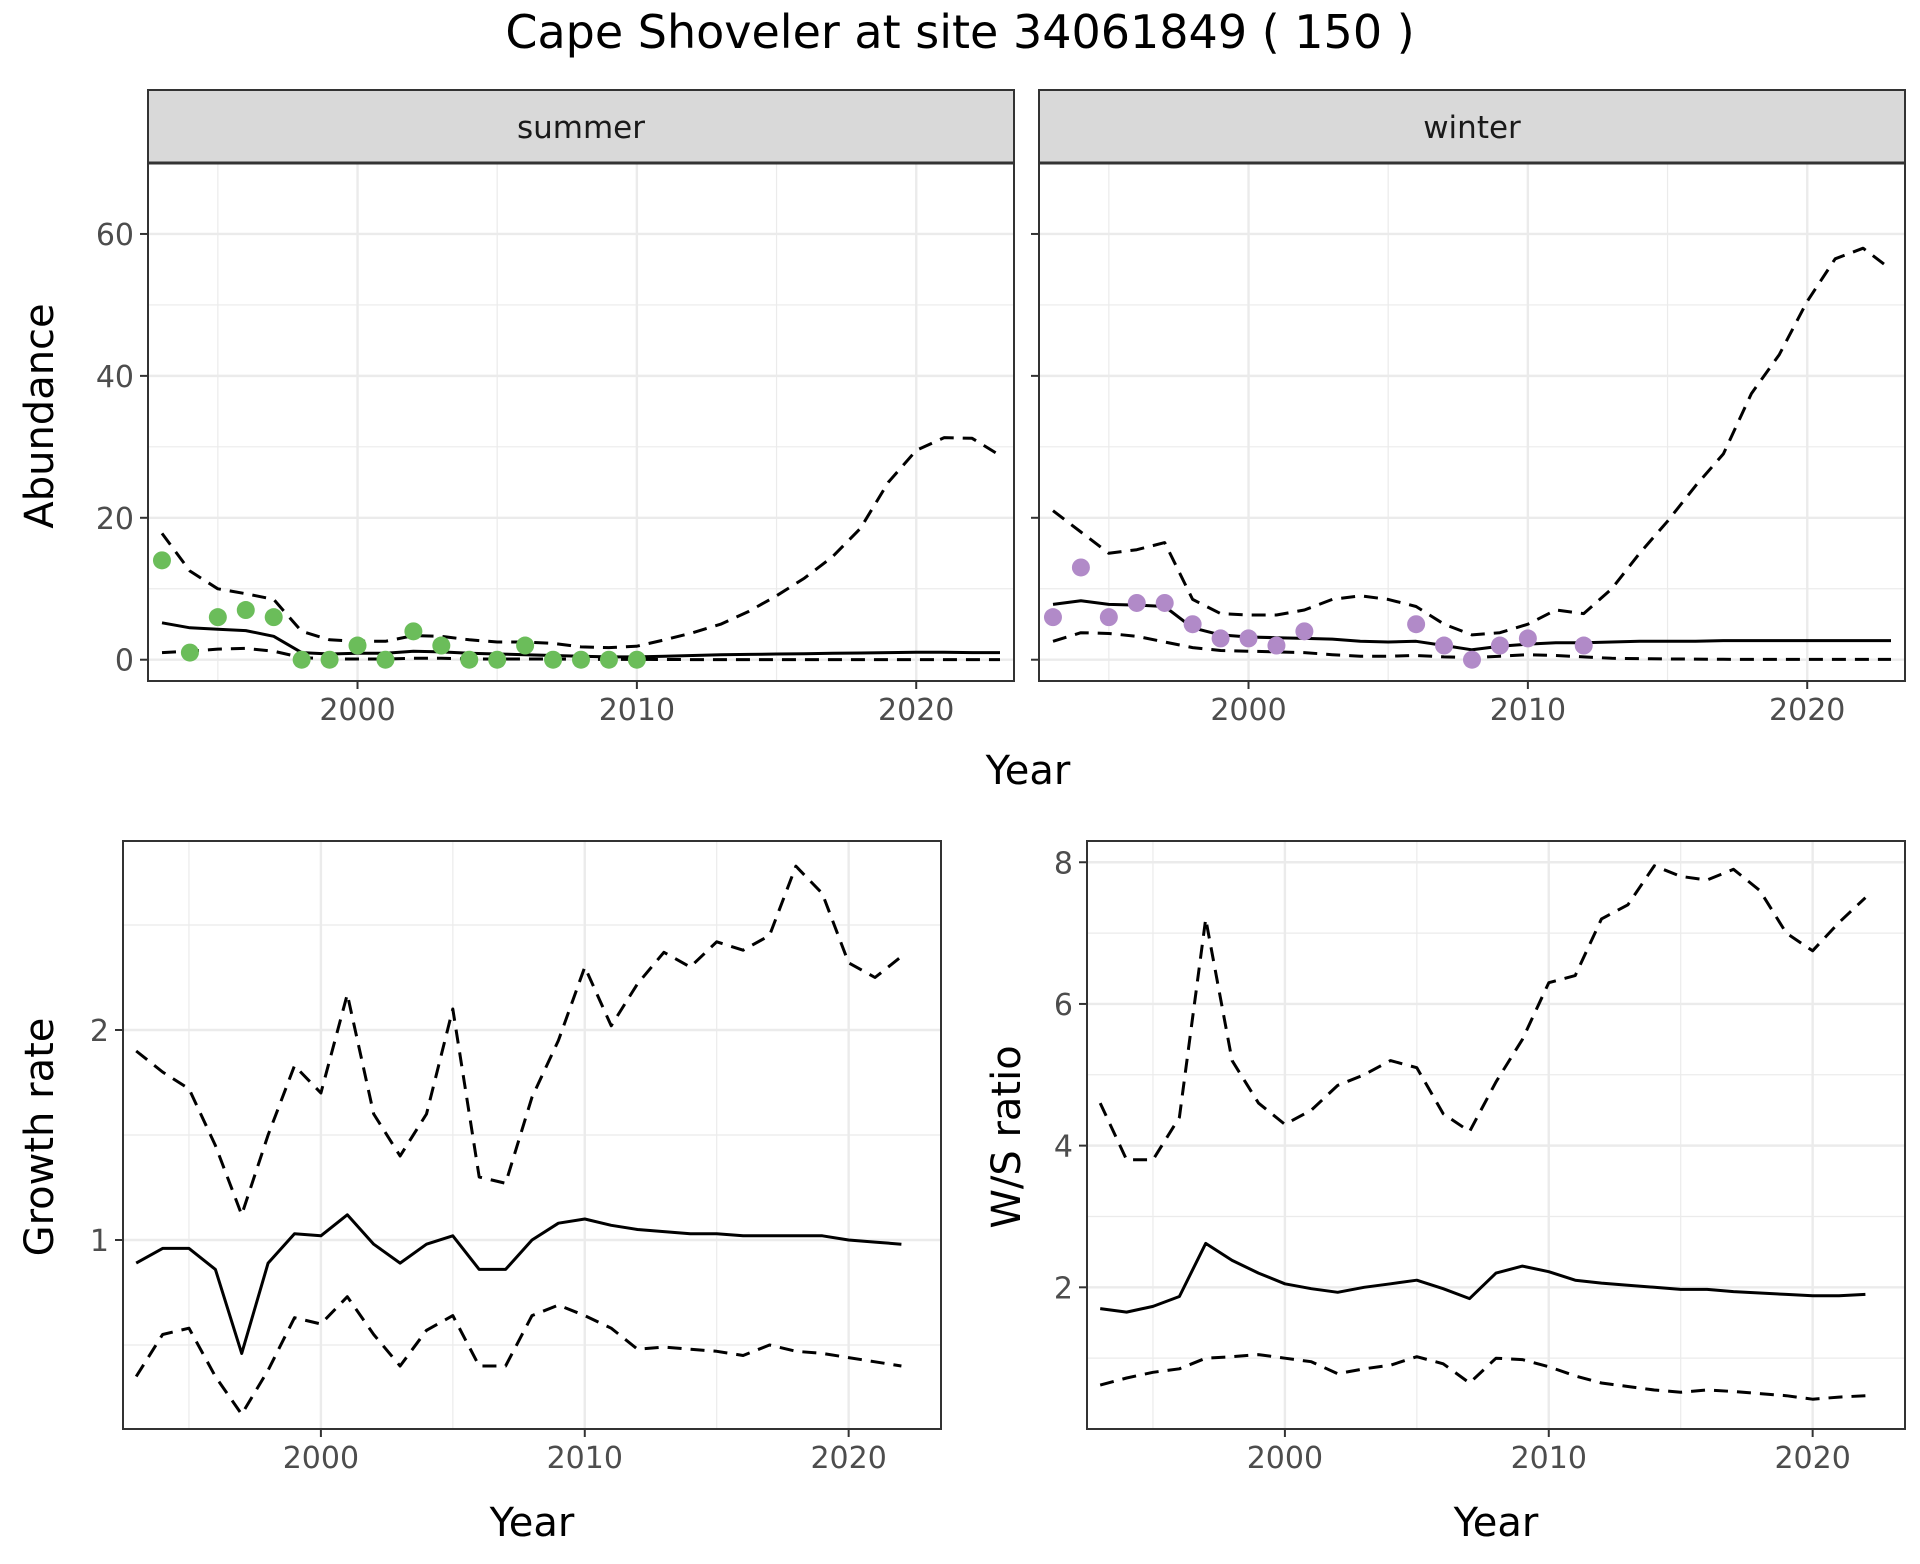 This screenshot has height=1564, width=1920. I want to click on ws-y-axis-title: W/S ratio, so click(1007, 1136).